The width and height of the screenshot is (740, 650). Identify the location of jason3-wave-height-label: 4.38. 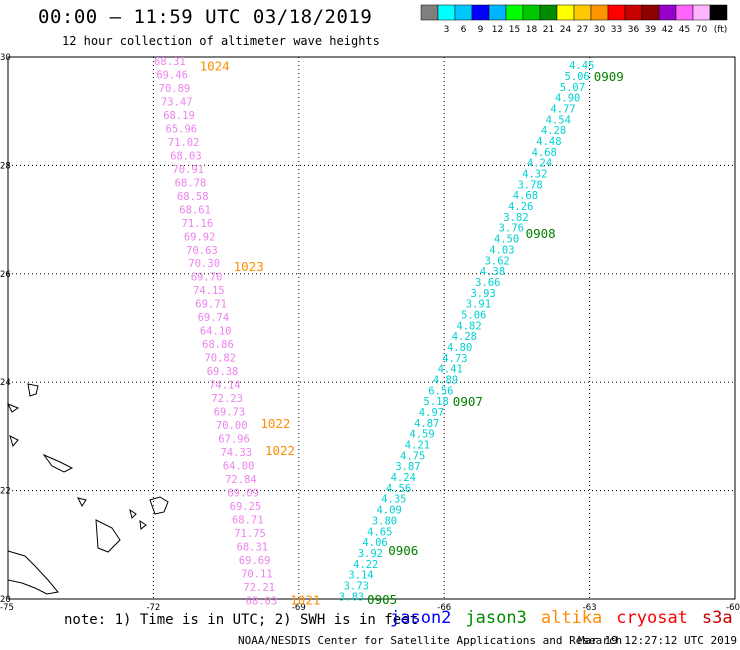
(492, 272).